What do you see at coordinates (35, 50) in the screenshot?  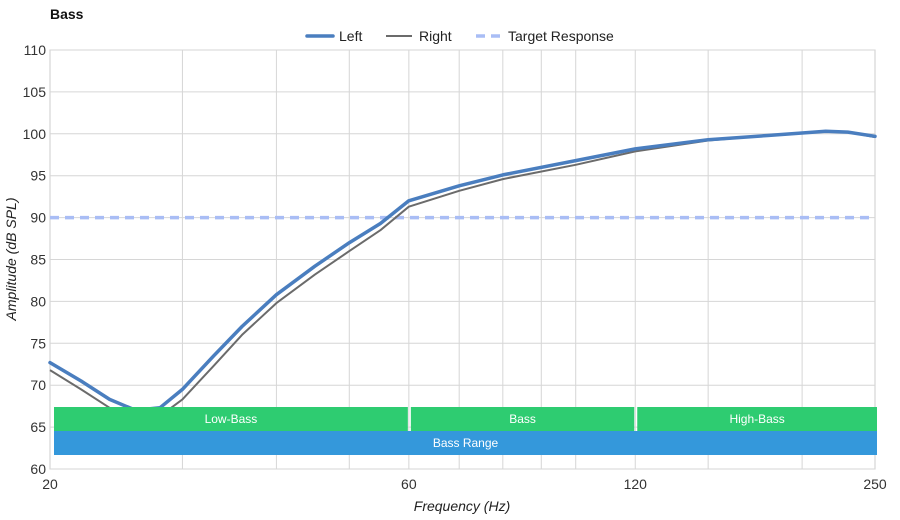 I see `y-tick-label: 110` at bounding box center [35, 50].